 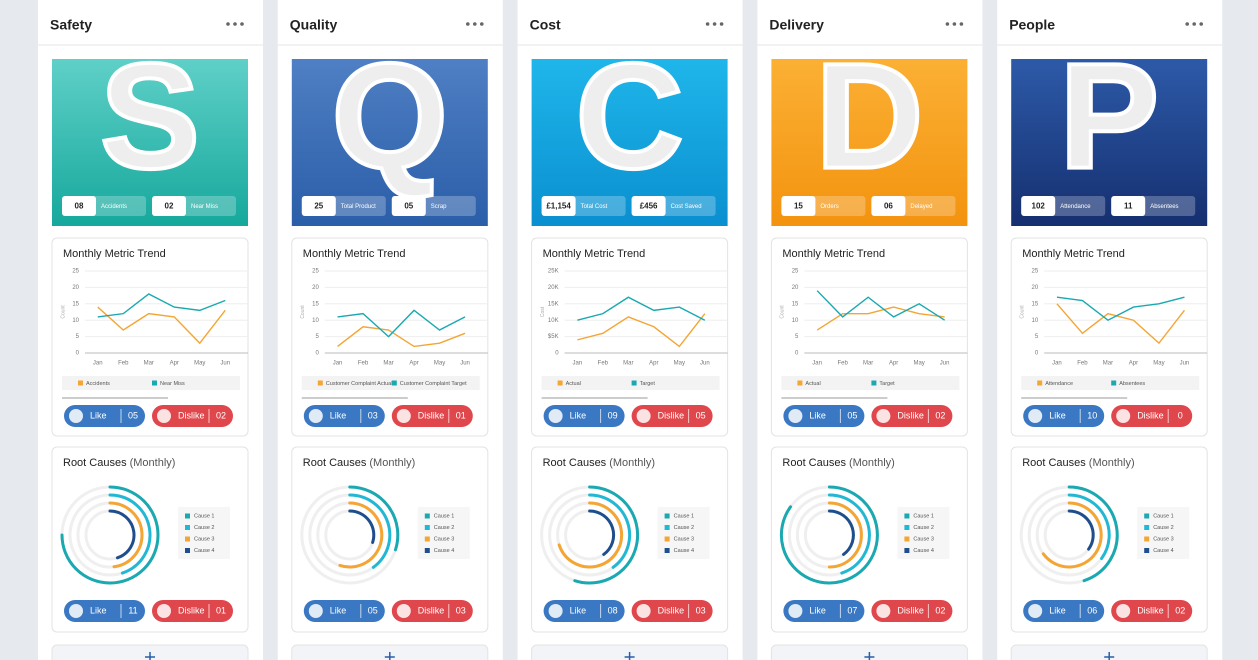 I want to click on button-count: 03, so click(x=461, y=610).